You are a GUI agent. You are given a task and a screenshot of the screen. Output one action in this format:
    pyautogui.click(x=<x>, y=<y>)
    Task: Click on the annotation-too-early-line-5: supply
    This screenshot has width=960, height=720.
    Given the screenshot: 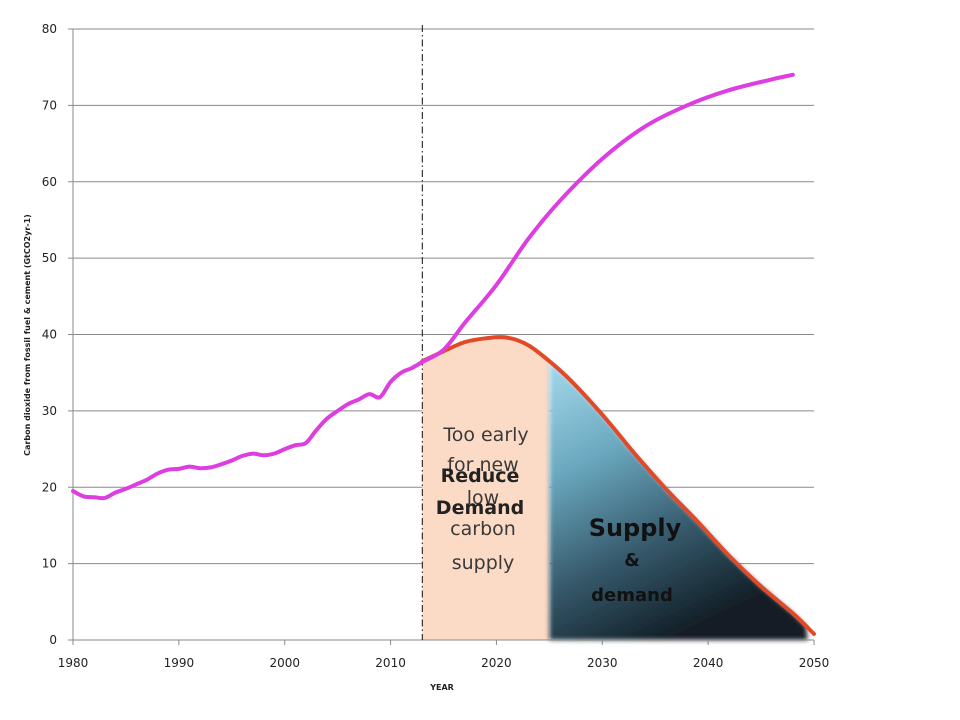 What is the action you would take?
    pyautogui.click(x=483, y=563)
    